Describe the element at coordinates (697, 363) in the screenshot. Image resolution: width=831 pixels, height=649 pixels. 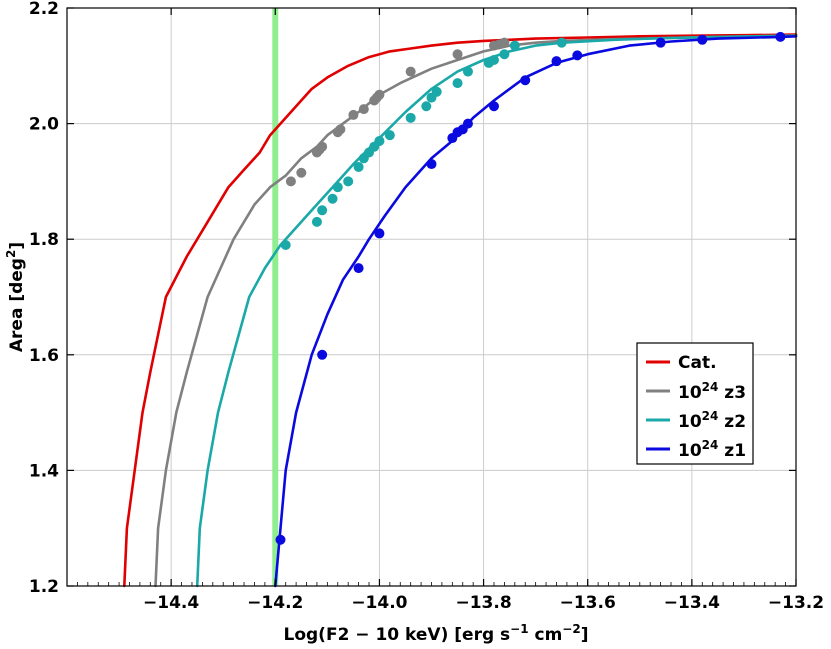
I see `legend-label-cat: Cat.` at that location.